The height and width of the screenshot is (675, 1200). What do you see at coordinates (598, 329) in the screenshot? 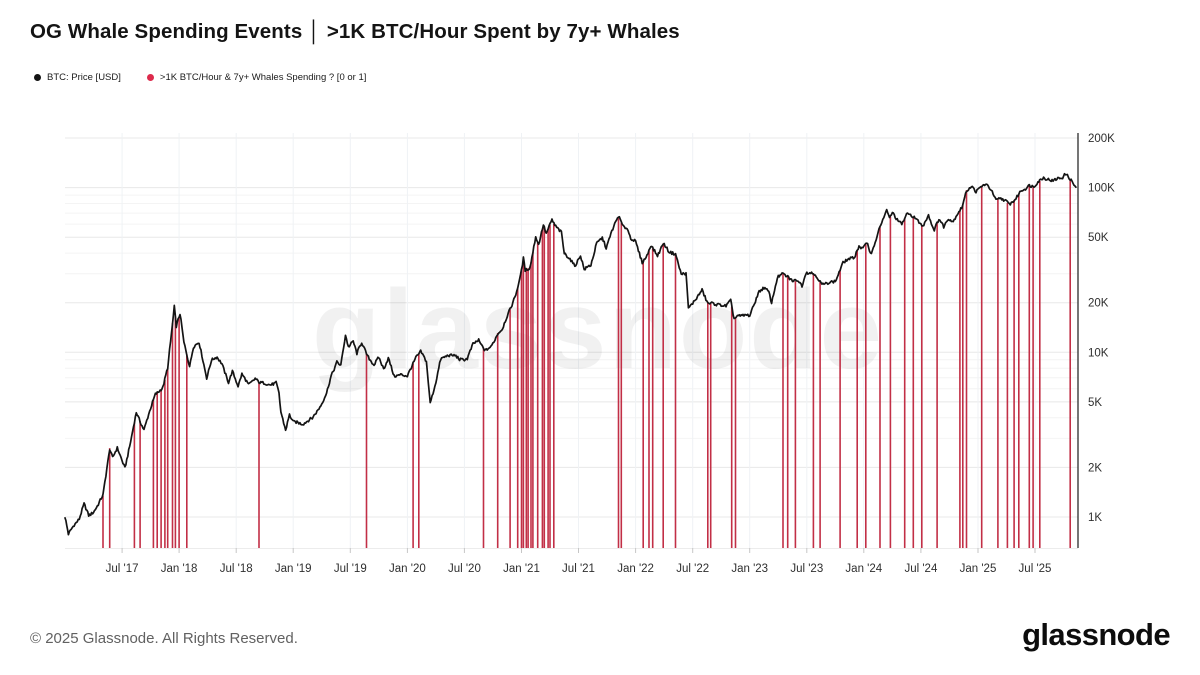
I see `glassnode-watermark: glassnode` at bounding box center [598, 329].